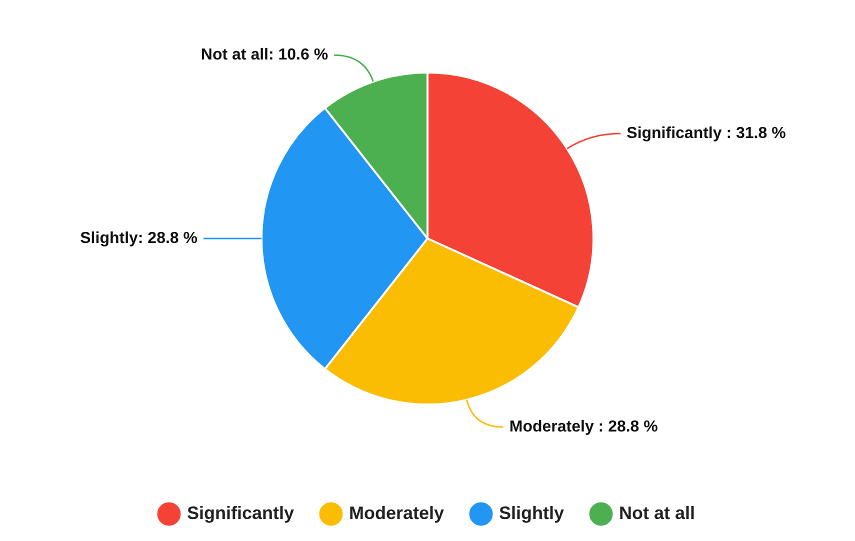 The width and height of the screenshot is (855, 541). I want to click on legend-label: Moderately, so click(396, 512).